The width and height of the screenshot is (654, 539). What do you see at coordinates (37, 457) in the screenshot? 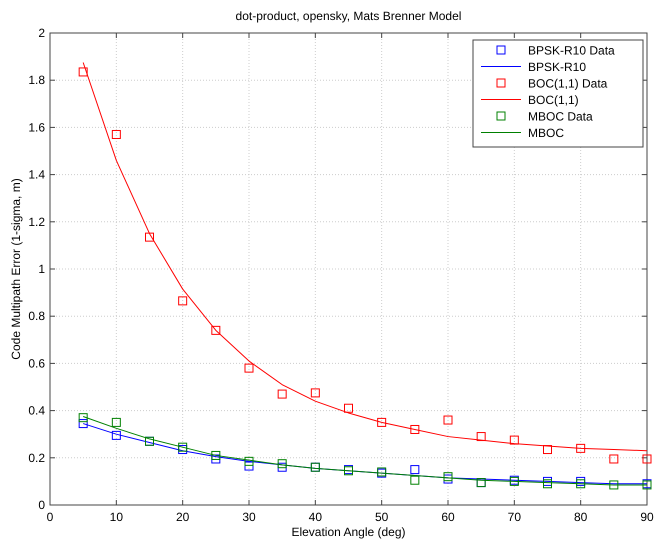
I see `y-tick-label: 0.2` at bounding box center [37, 457].